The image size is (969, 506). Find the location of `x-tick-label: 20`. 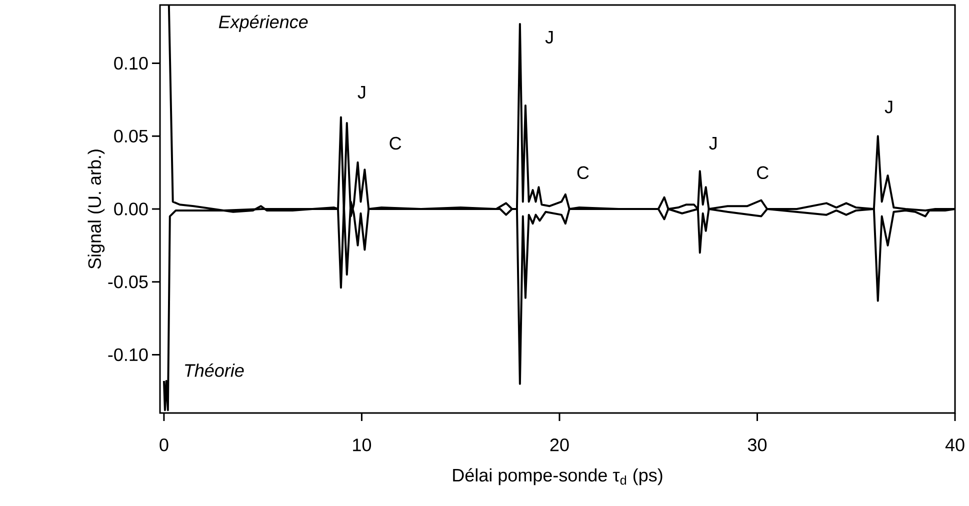

x-tick-label: 20 is located at coordinates (559, 445).